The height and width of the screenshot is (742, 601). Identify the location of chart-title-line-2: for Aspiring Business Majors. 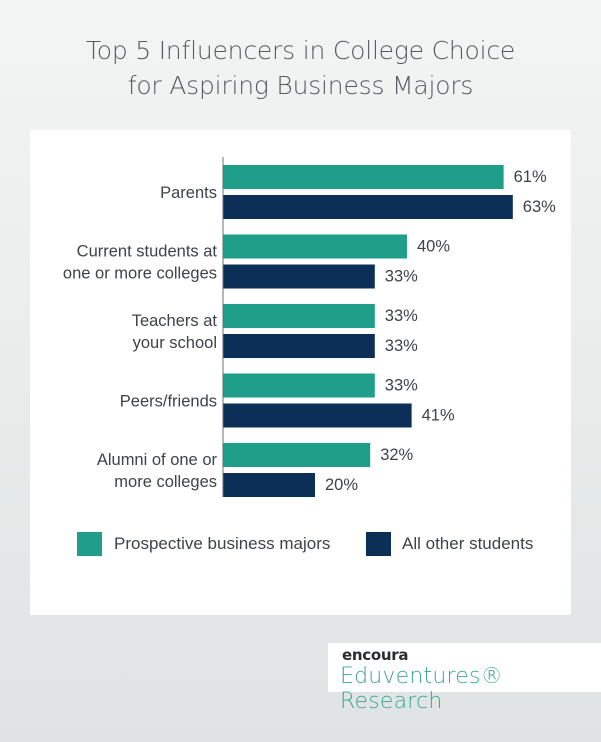
(300, 85).